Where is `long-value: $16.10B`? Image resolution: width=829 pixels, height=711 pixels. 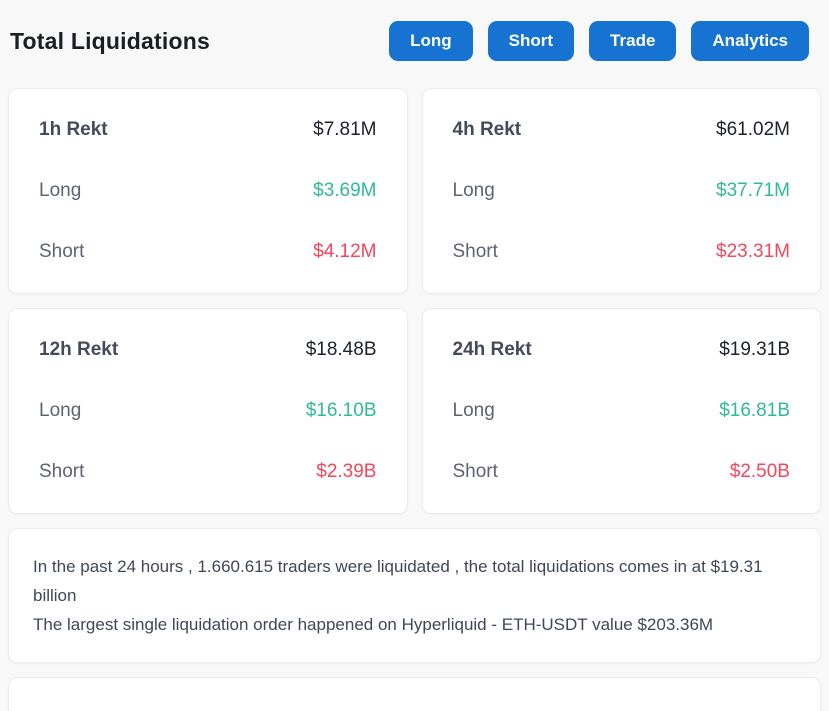 long-value: $16.10B is located at coordinates (341, 410).